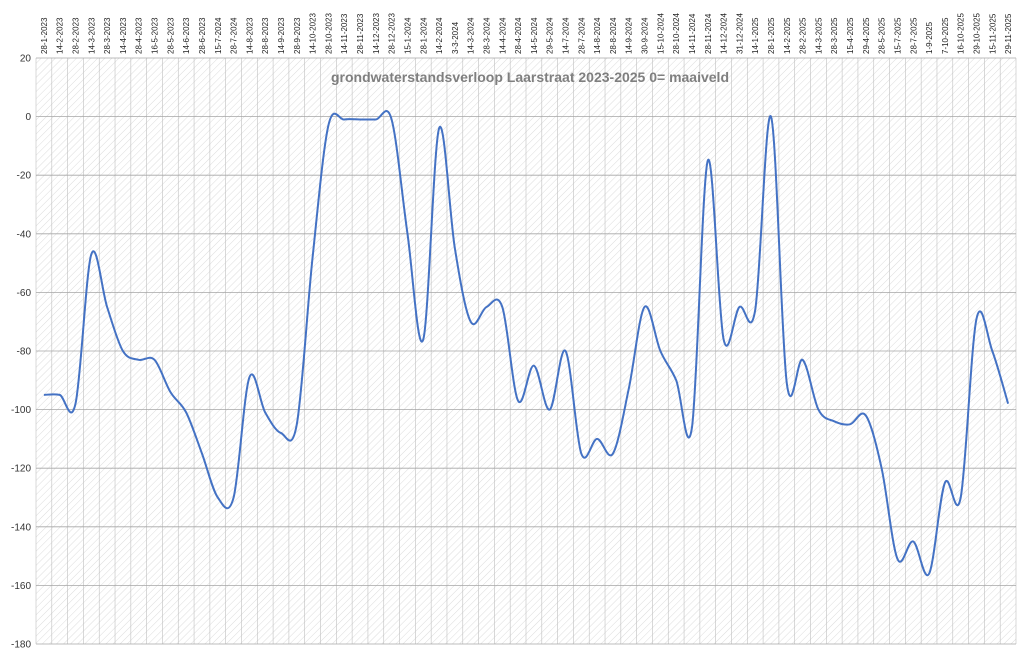 This screenshot has width=1024, height=658. Describe the element at coordinates (645, 35) in the screenshot. I see `x-tick-label: 30-9-2024` at that location.